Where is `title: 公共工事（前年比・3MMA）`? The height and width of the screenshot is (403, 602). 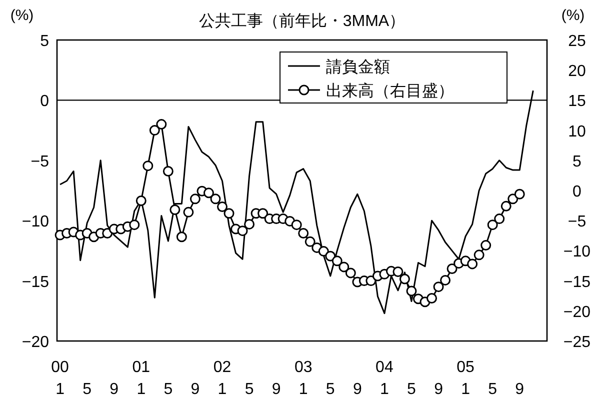
title: 公共工事（前年比・3MMA） is located at coordinates (302, 21).